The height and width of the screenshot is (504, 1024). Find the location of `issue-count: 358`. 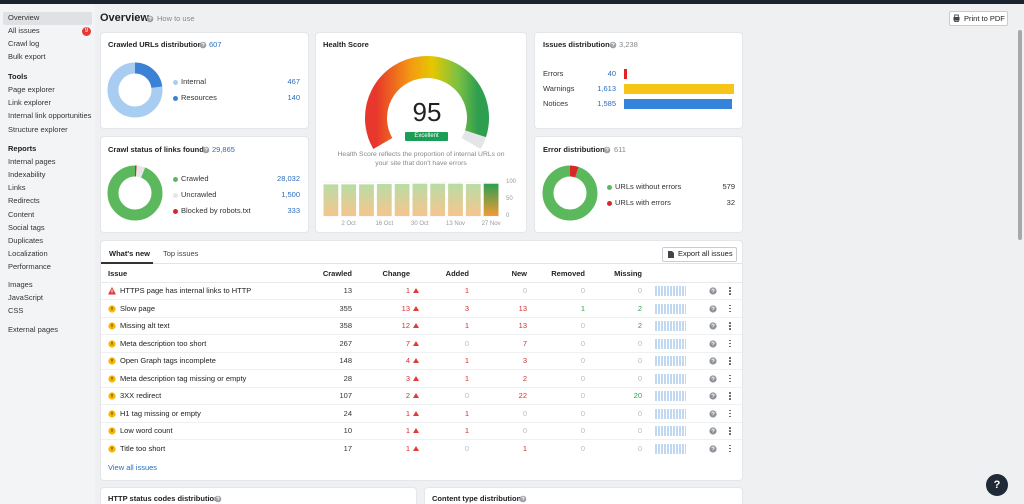

issue-count: 358 is located at coordinates (345, 325).